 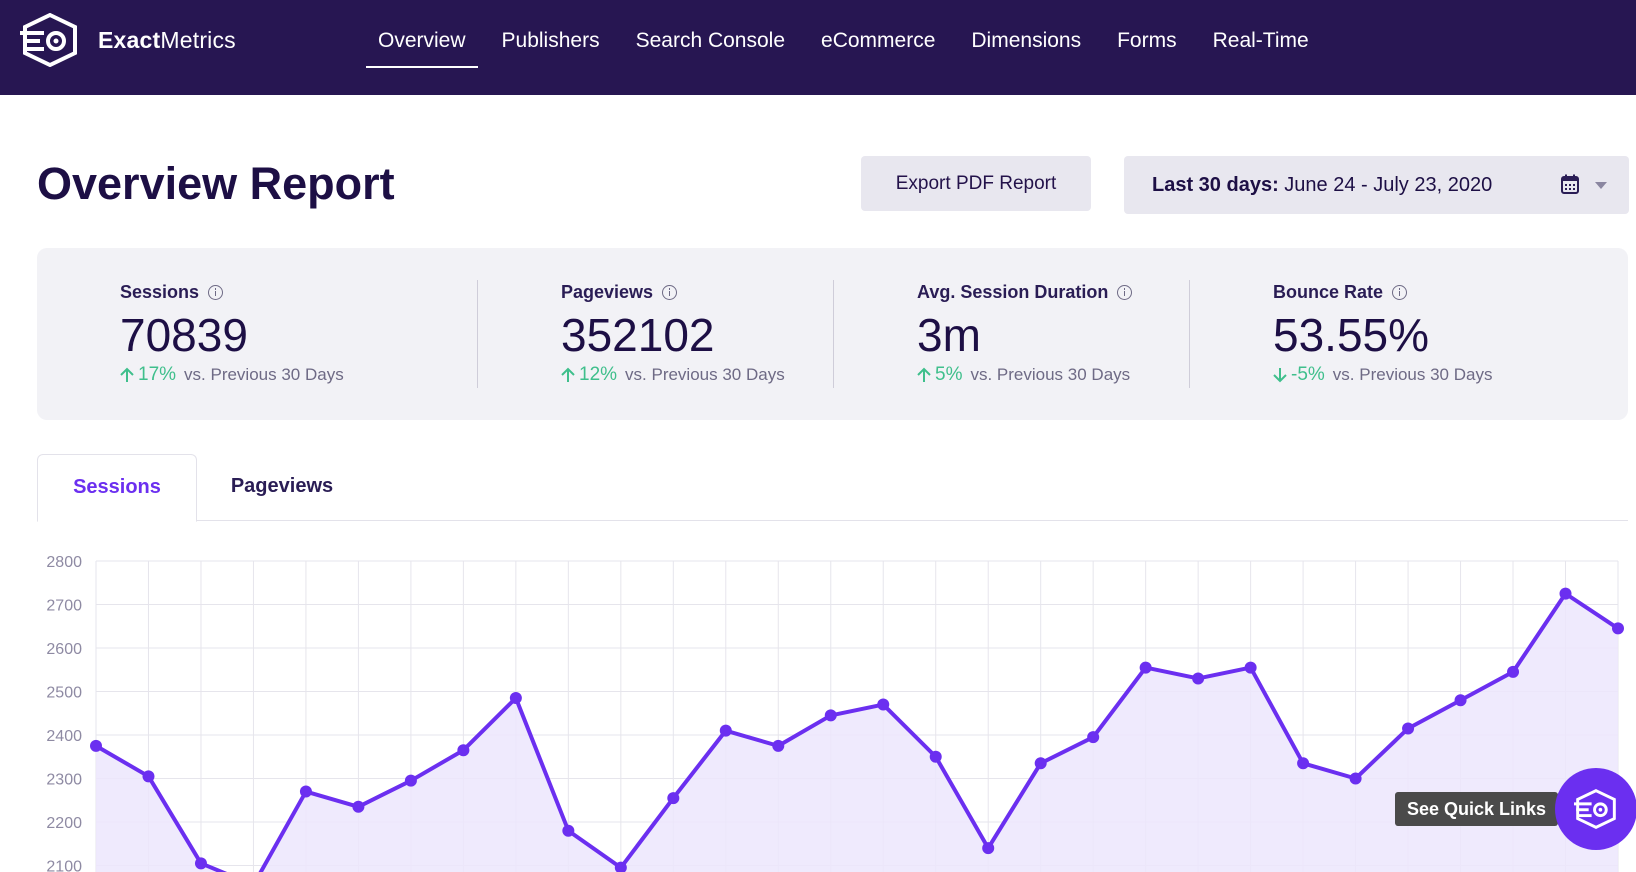 I want to click on quick-links-tooltip: See Quick Links, so click(x=1477, y=809).